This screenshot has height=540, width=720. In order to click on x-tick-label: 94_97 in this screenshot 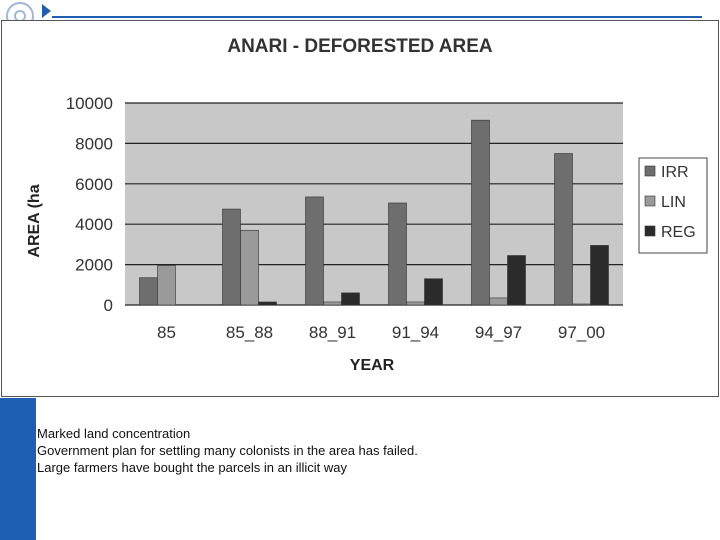, I will do `click(498, 332)`.